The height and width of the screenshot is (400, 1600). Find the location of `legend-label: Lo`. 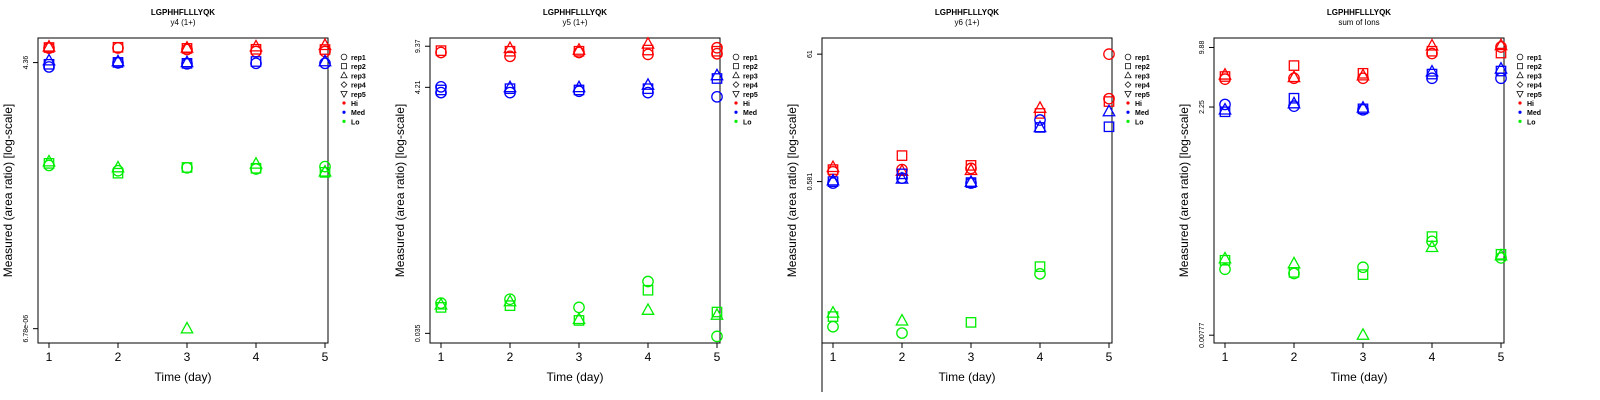

legend-label: Lo is located at coordinates (747, 122).